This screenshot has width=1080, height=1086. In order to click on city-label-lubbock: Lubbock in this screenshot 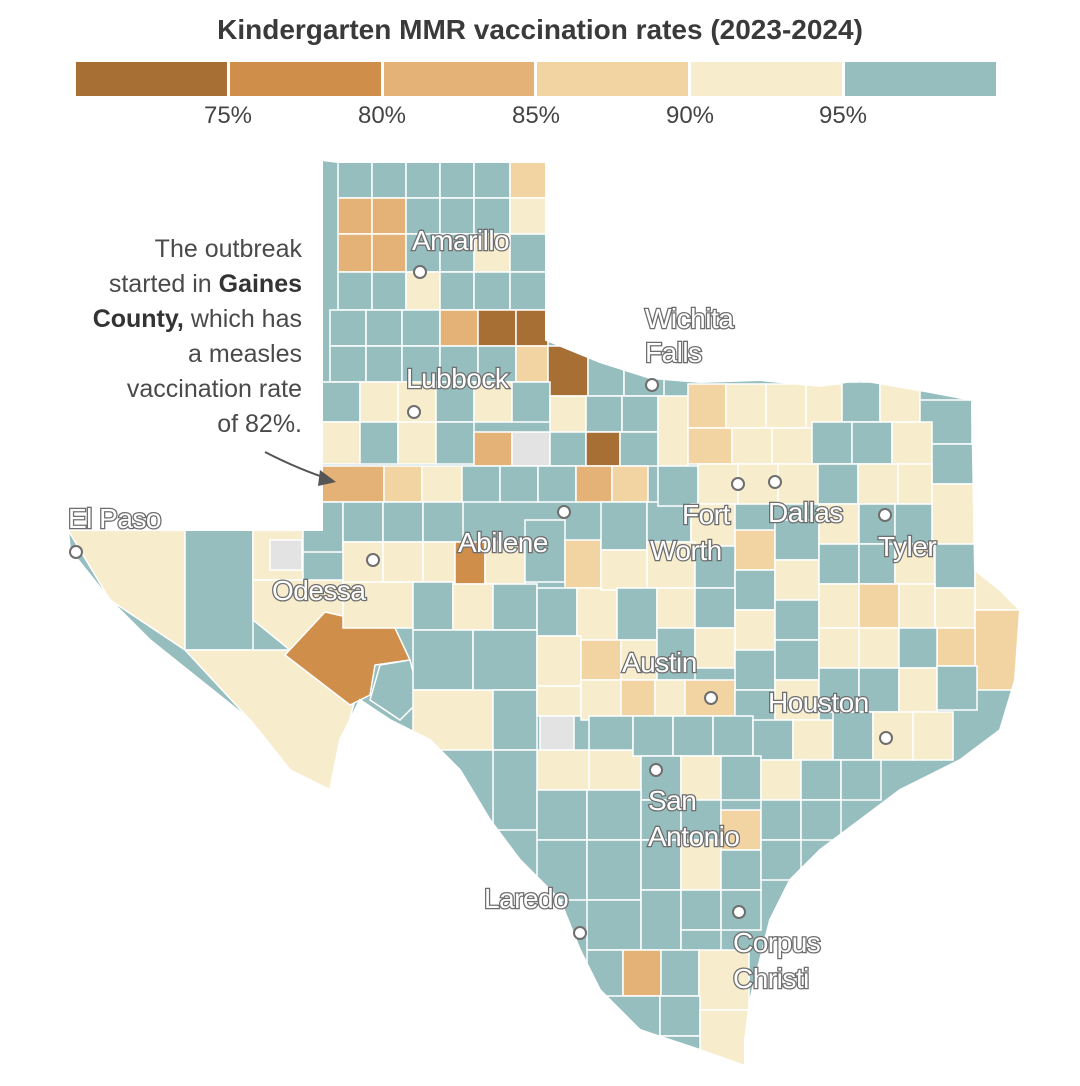, I will do `click(458, 378)`.